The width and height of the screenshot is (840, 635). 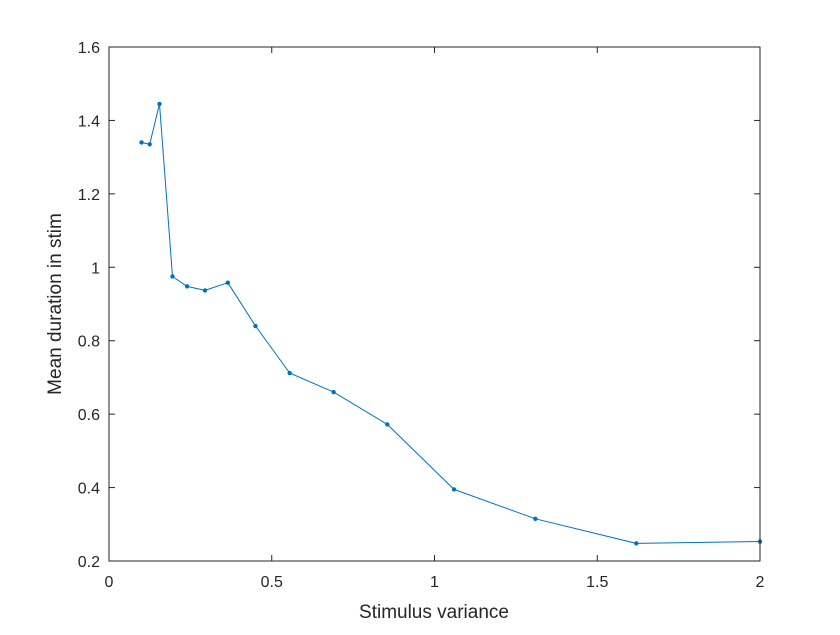 What do you see at coordinates (434, 612) in the screenshot?
I see `x-axis-label: Stimulus variance` at bounding box center [434, 612].